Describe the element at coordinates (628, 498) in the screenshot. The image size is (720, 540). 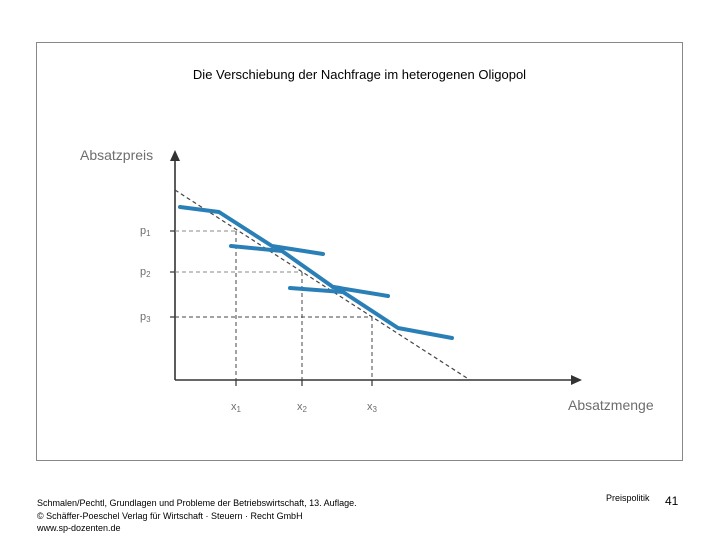
I see `section-label: Preispolitik` at that location.